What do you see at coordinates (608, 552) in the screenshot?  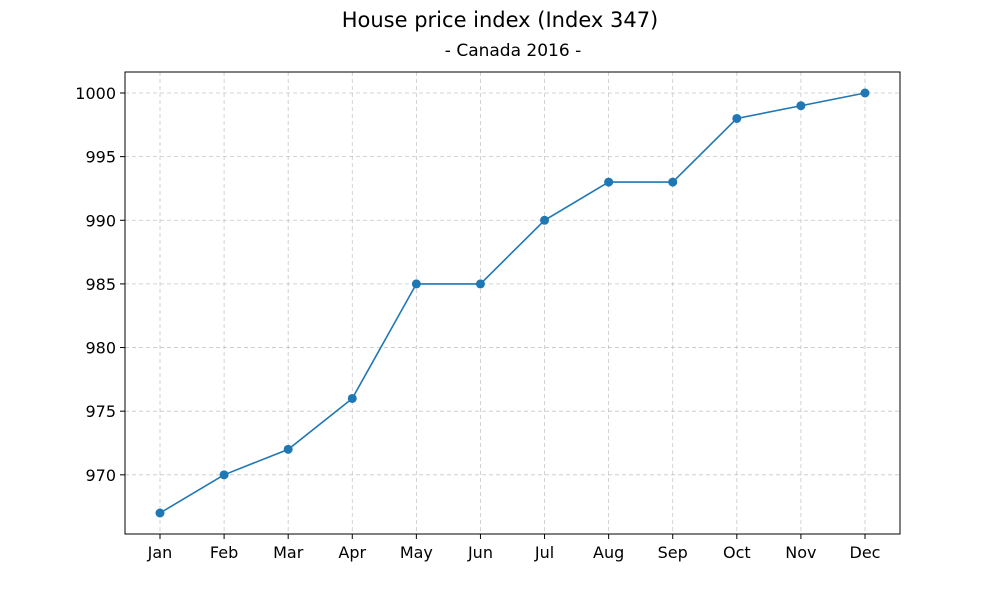 I see `x-tick-label: Aug` at bounding box center [608, 552].